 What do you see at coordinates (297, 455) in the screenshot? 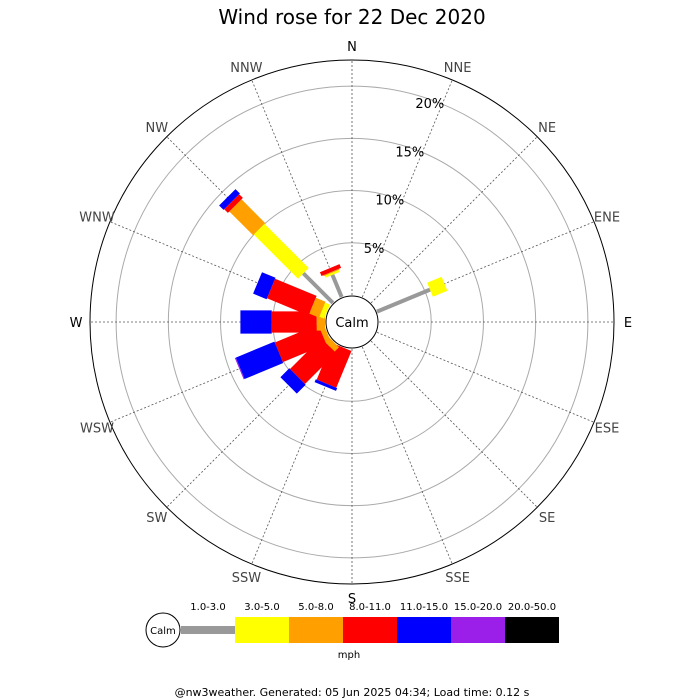
I see `spoke-ssw` at bounding box center [297, 455].